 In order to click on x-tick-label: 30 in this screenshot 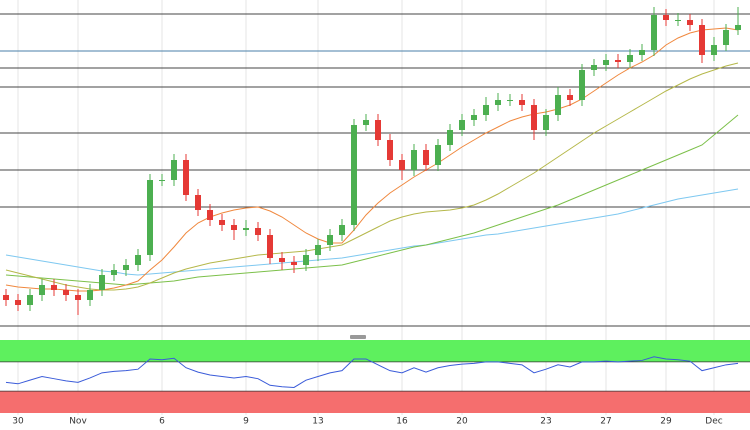, I will do `click(18, 422)`.